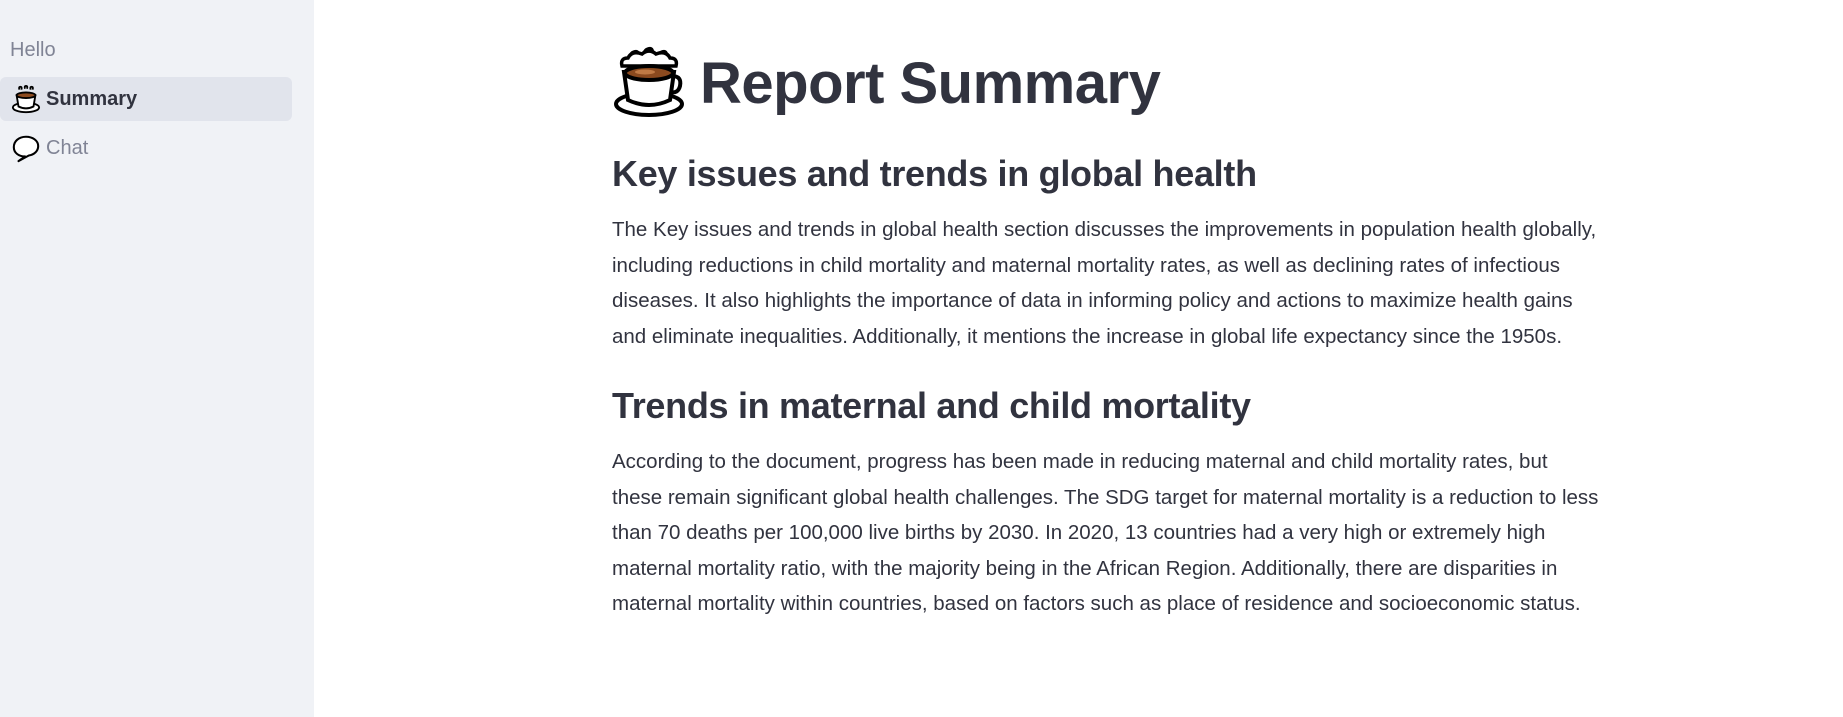 The height and width of the screenshot is (717, 1843). Describe the element at coordinates (33, 49) in the screenshot. I see `sidebar-item-label: Hello` at that location.